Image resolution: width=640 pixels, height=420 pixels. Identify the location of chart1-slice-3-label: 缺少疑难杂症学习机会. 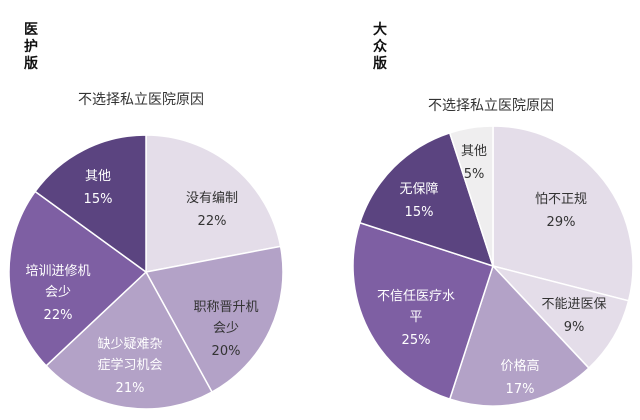
(129, 354).